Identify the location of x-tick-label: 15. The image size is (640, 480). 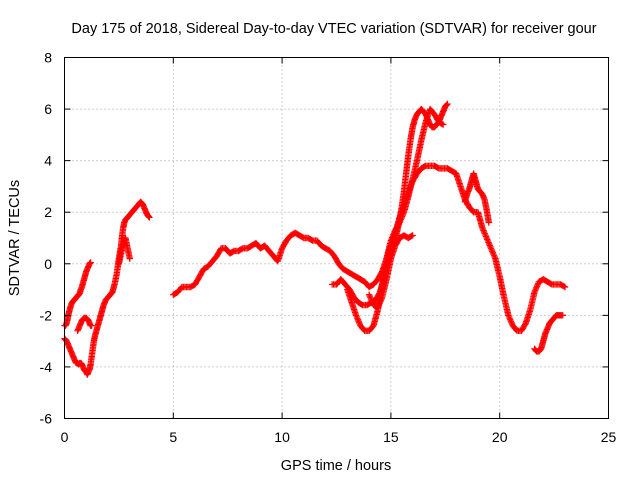
(391, 437).